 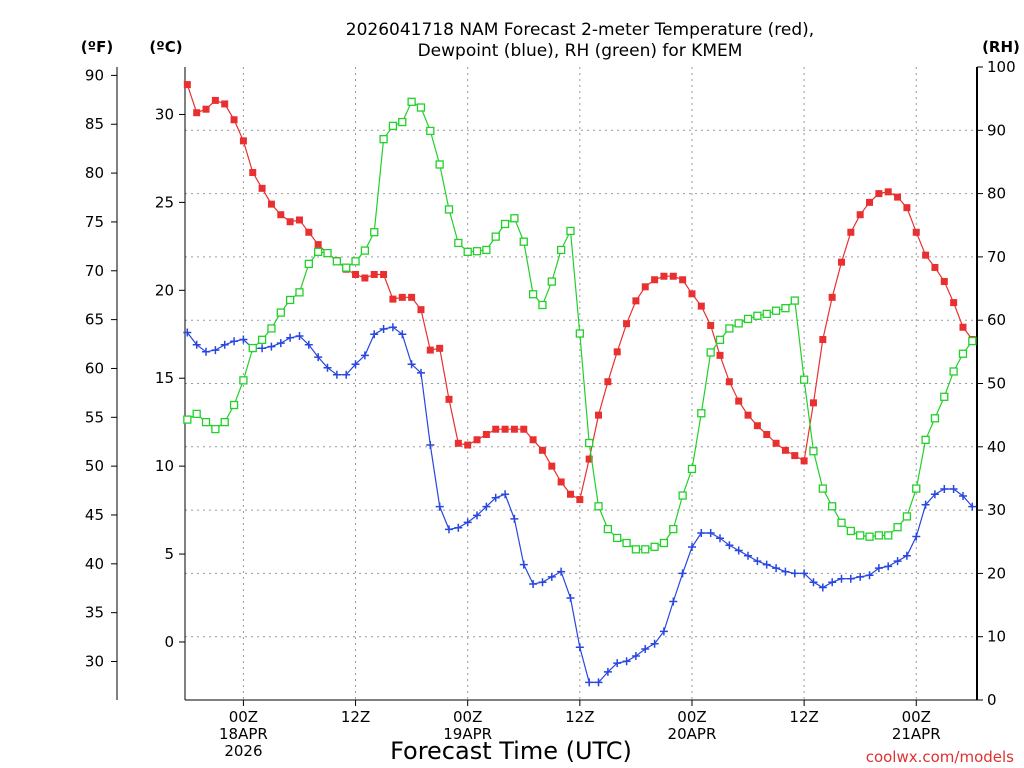 What do you see at coordinates (992, 700) in the screenshot?
I see `rh-tick-label: 0` at bounding box center [992, 700].